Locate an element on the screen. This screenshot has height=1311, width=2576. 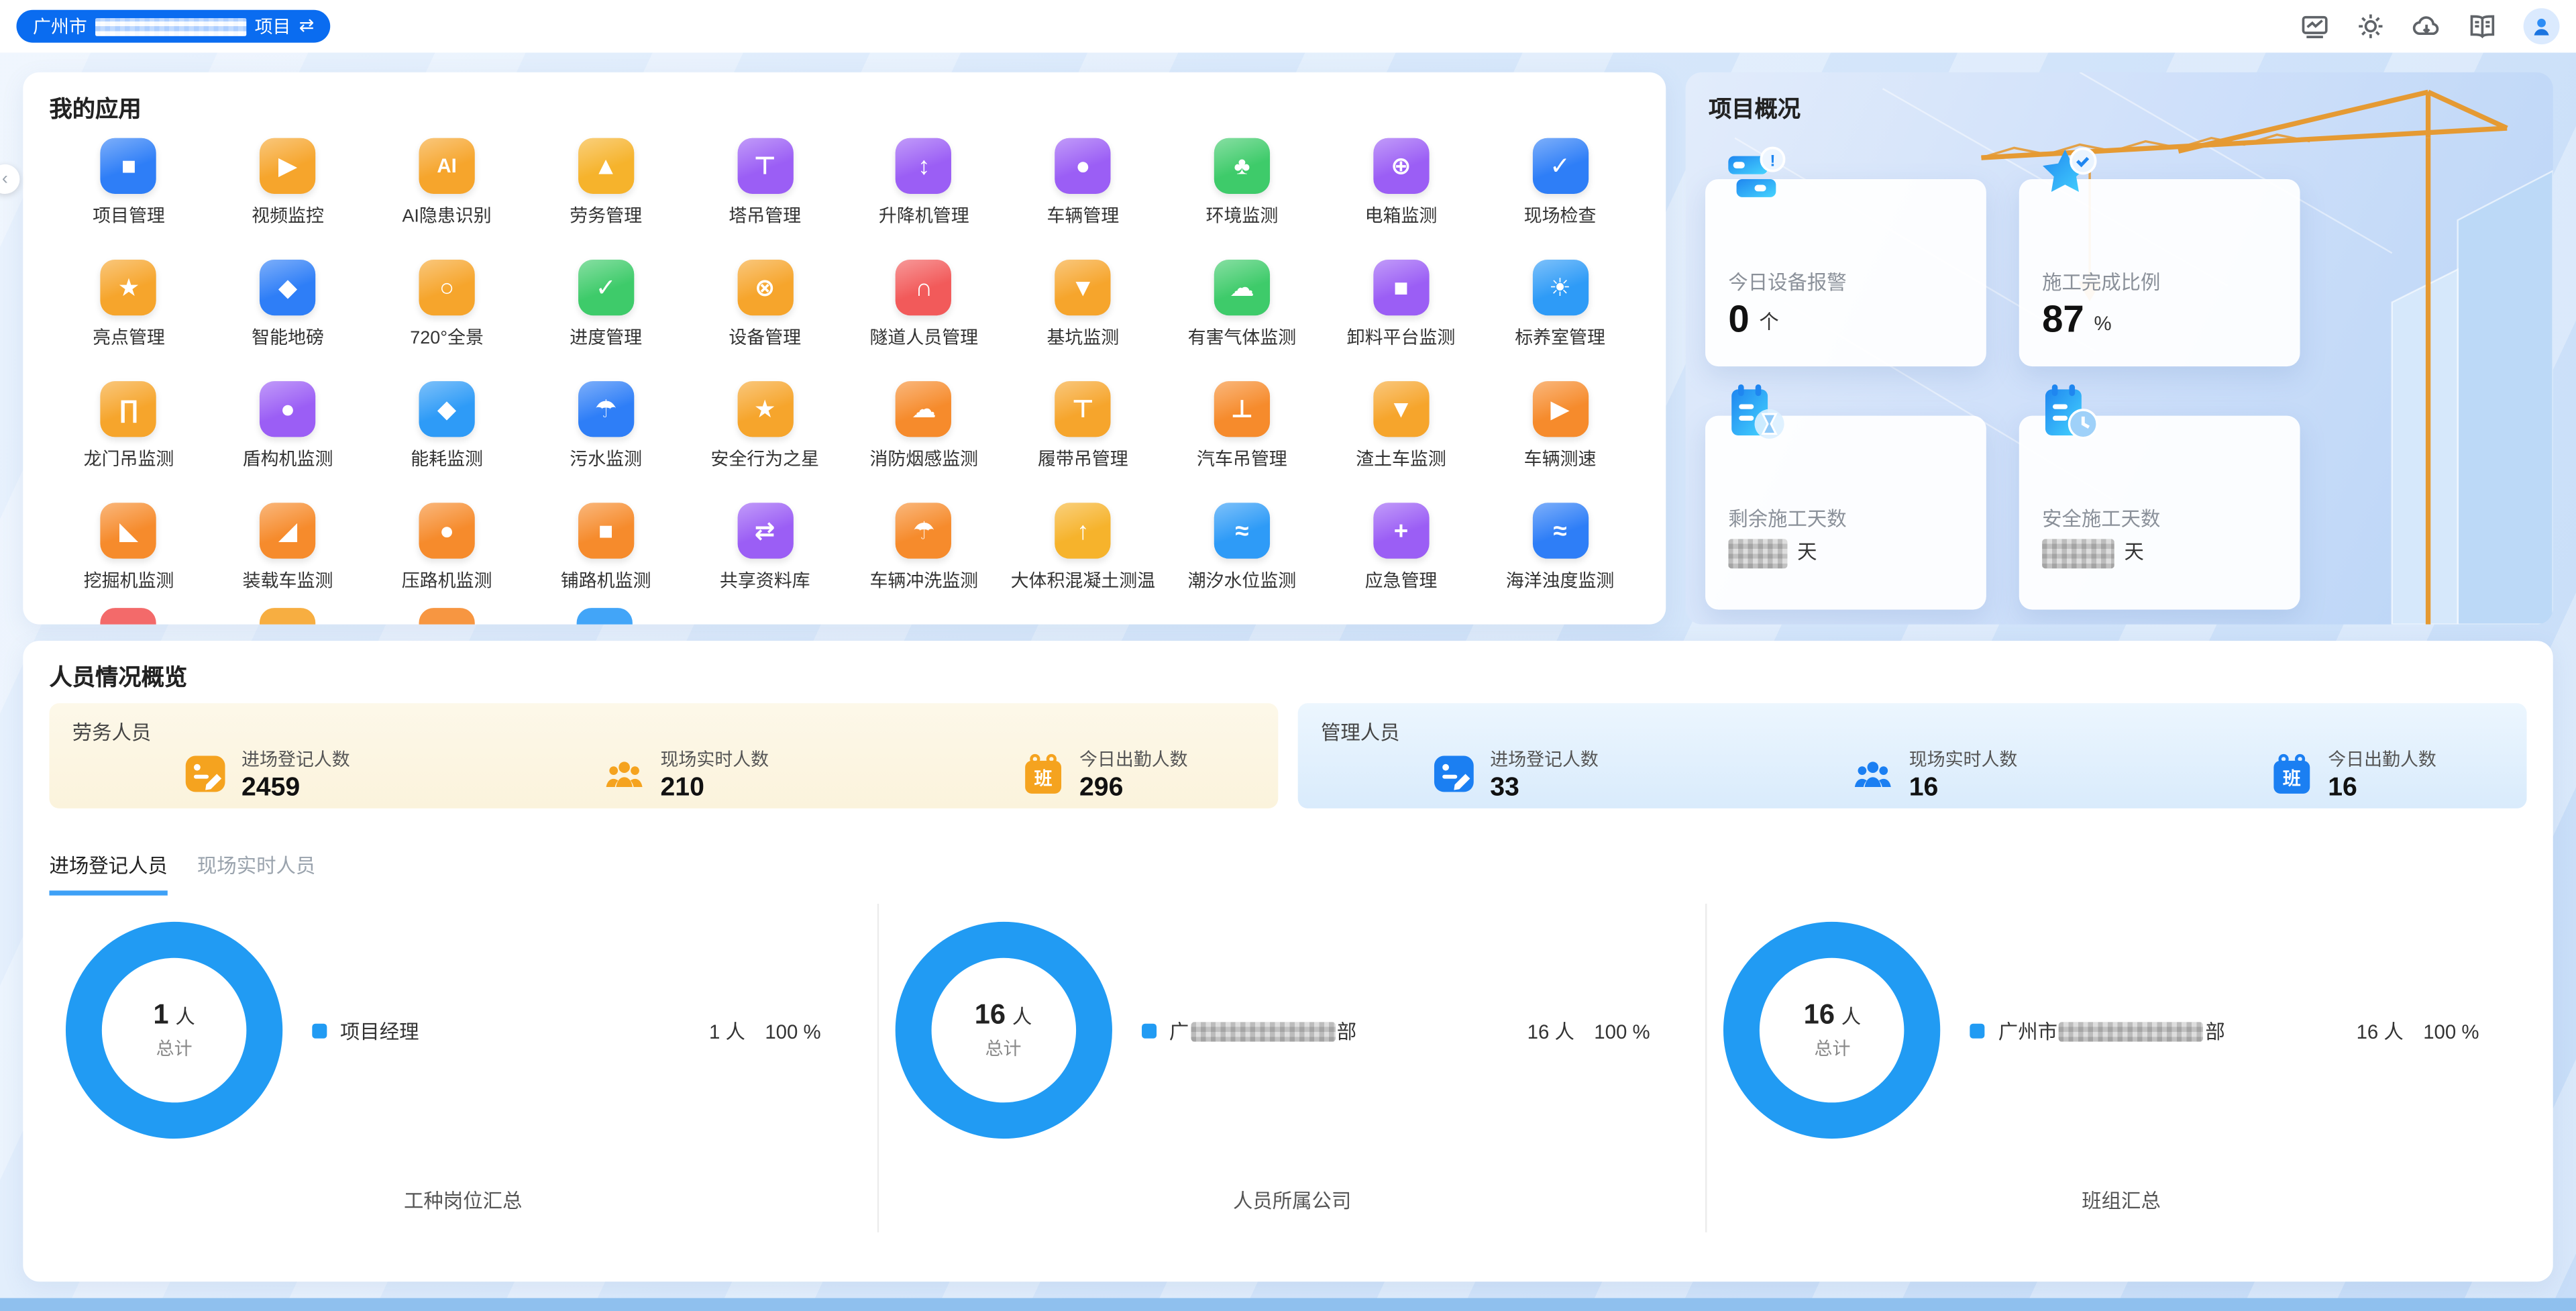
app-item: AI AI隐患识别 is located at coordinates (447, 188).